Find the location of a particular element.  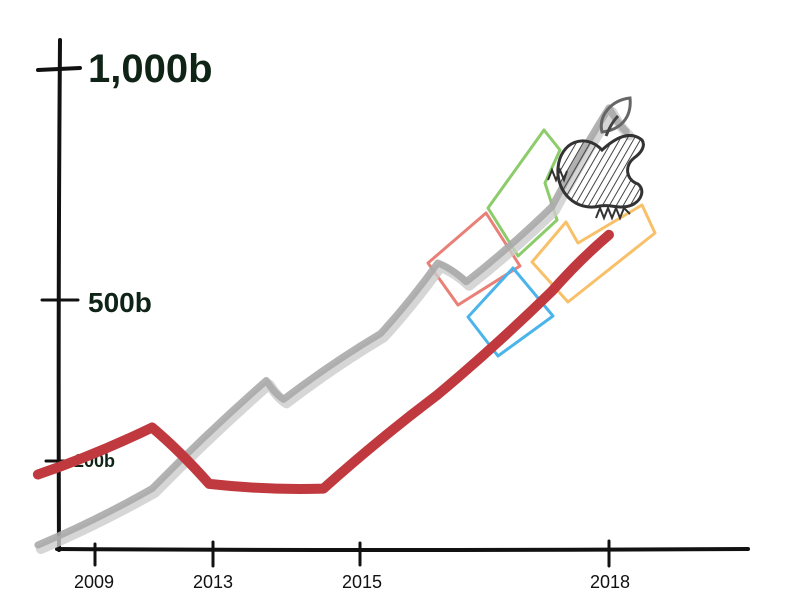

x-tick-label-2013: 2013 is located at coordinates (213, 582).